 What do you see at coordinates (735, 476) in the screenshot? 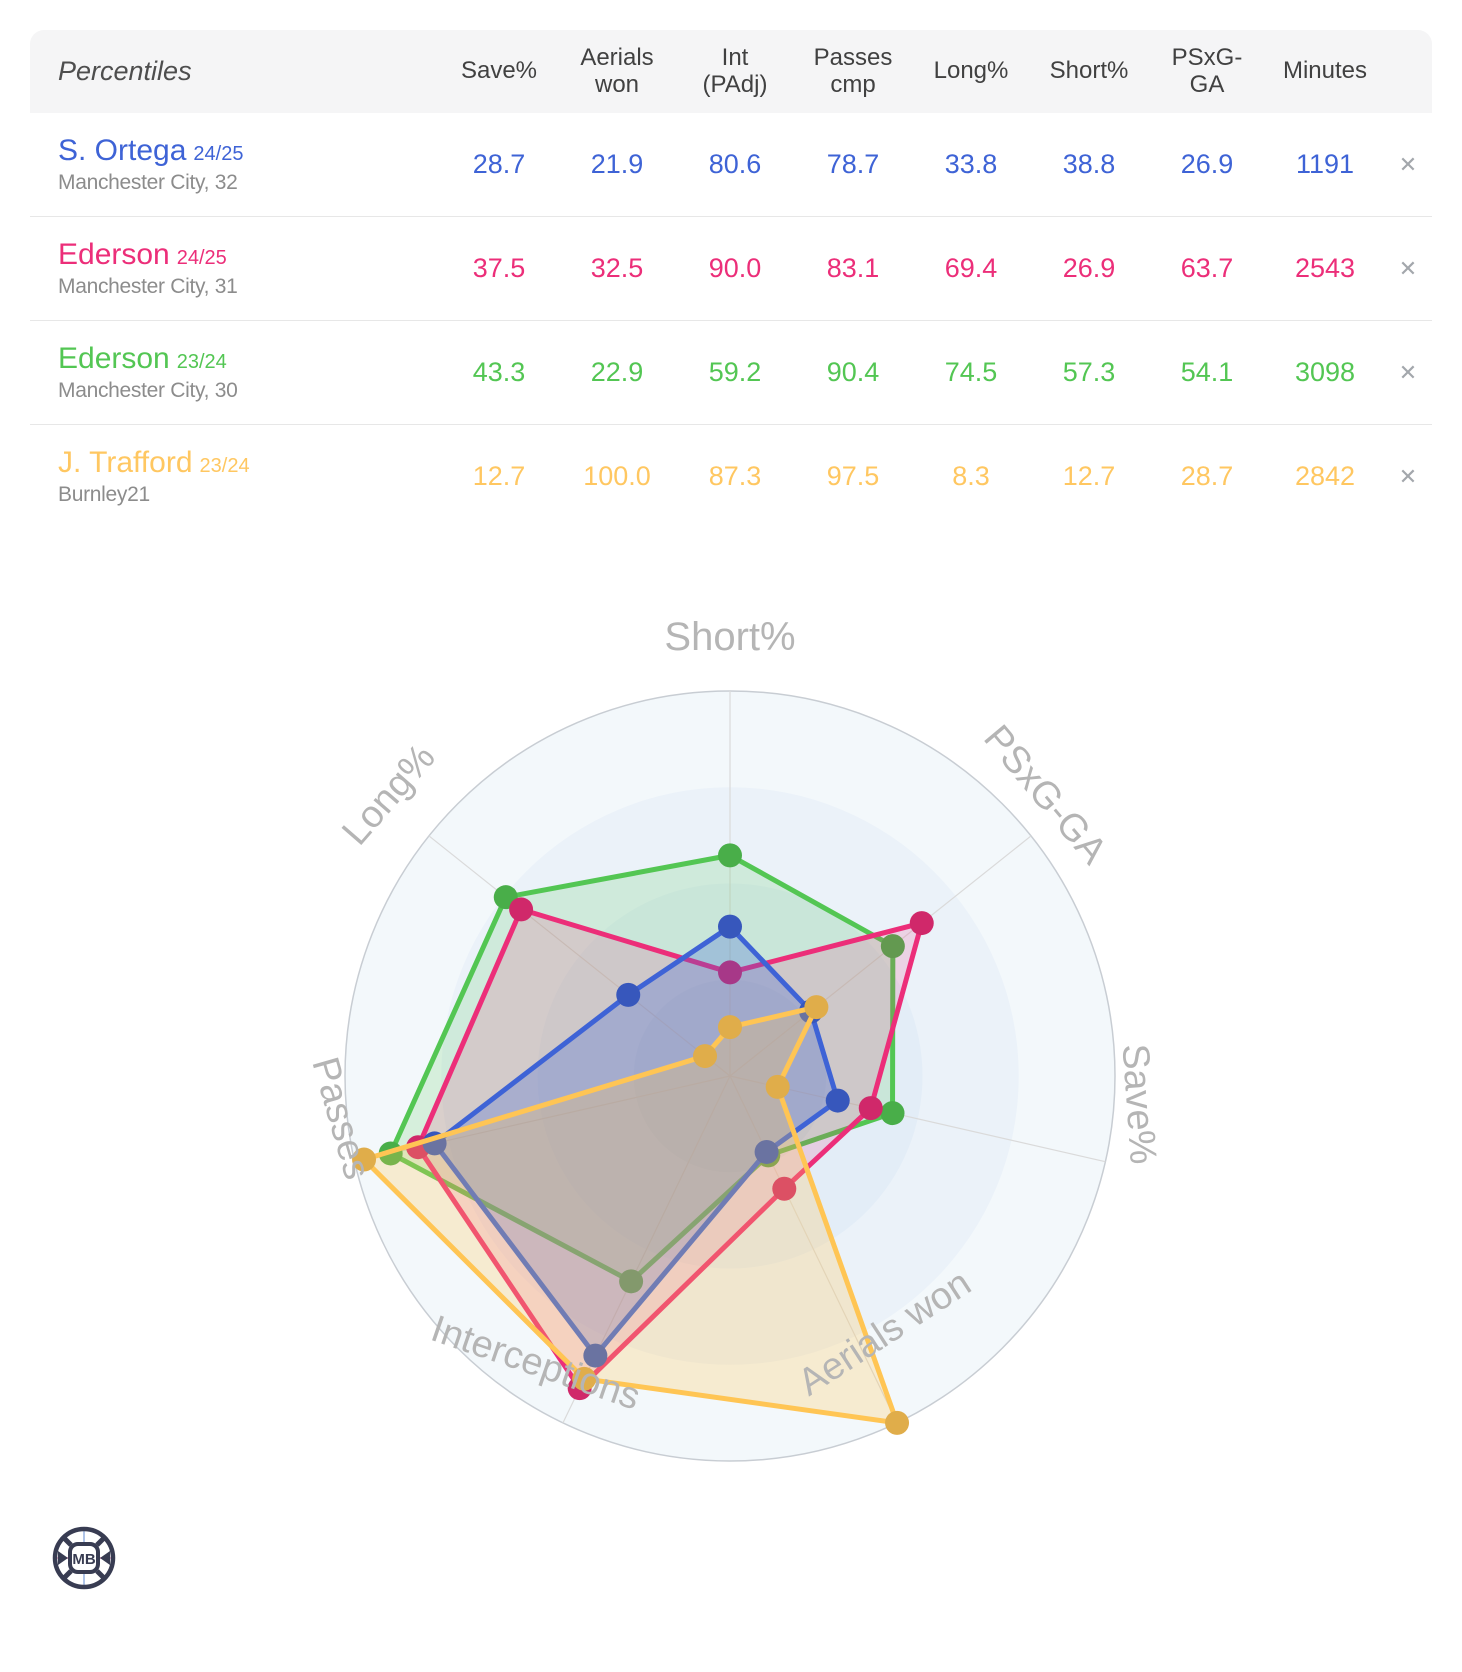
I see `stat-value: 87.3` at bounding box center [735, 476].